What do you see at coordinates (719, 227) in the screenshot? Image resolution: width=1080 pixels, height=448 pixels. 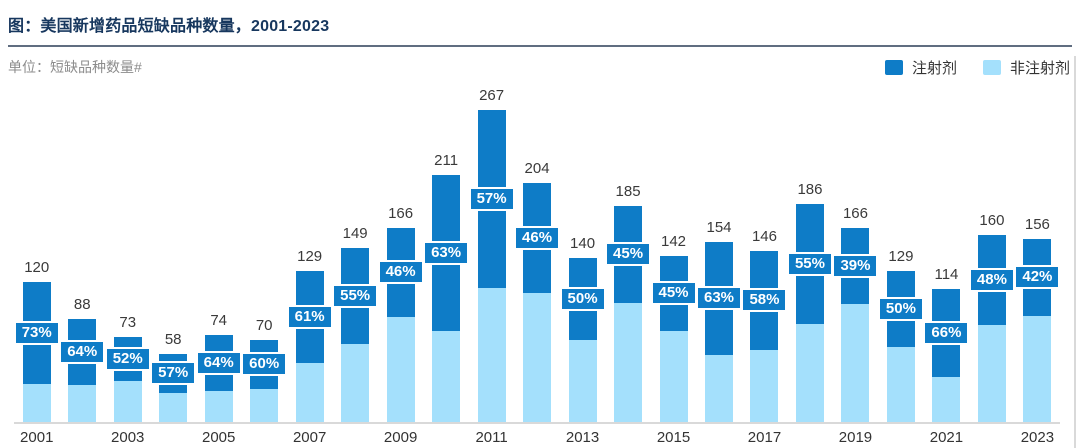 I see `bar-total-label: 154` at bounding box center [719, 227].